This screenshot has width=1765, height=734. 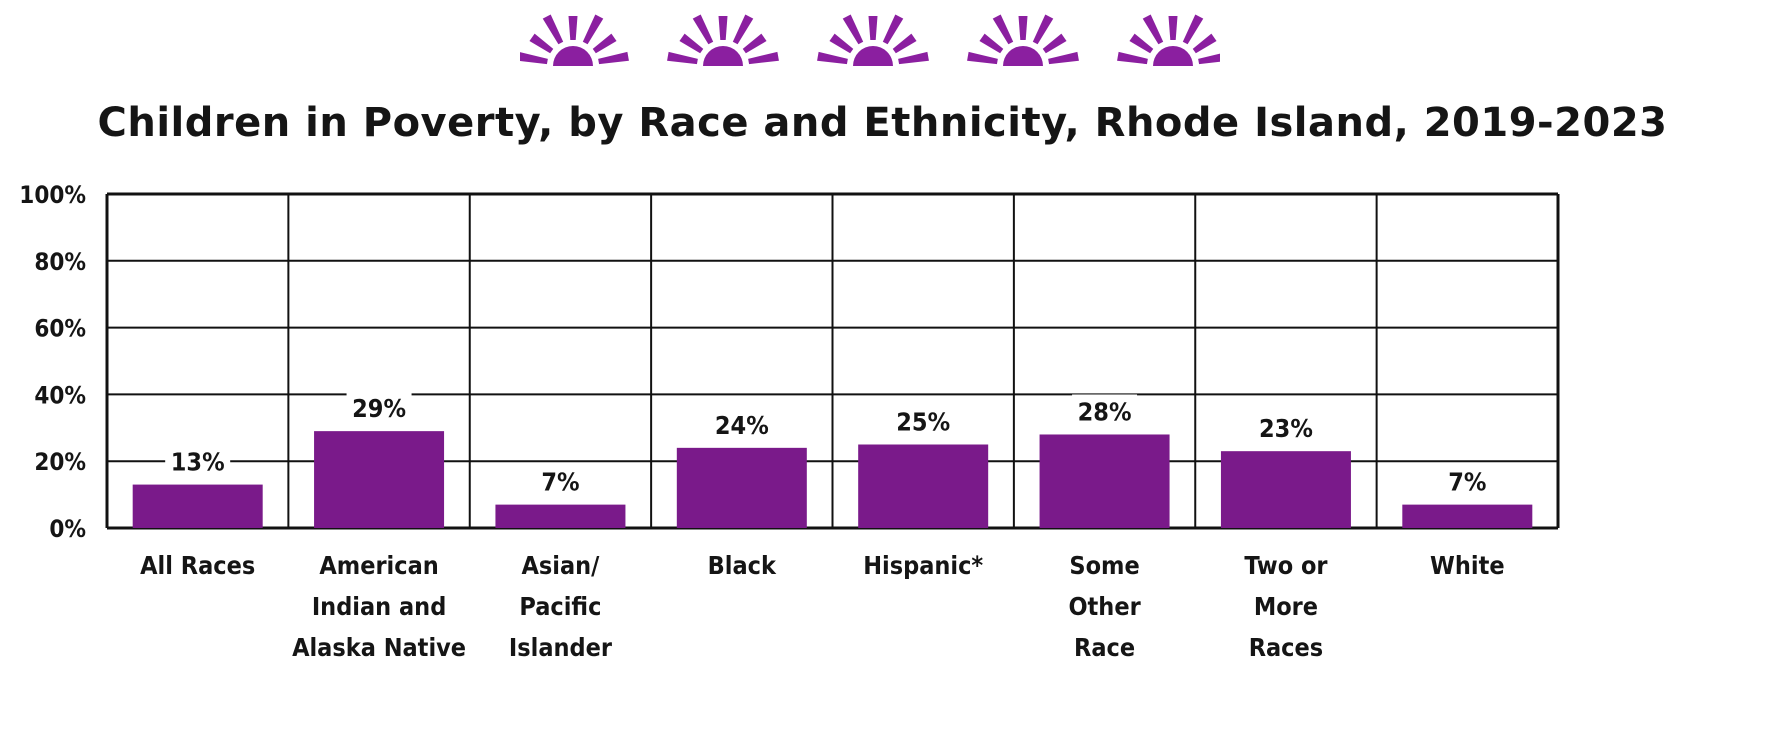 I want to click on x-category-label: Asian/Pacific Islander, so click(x=561, y=606).